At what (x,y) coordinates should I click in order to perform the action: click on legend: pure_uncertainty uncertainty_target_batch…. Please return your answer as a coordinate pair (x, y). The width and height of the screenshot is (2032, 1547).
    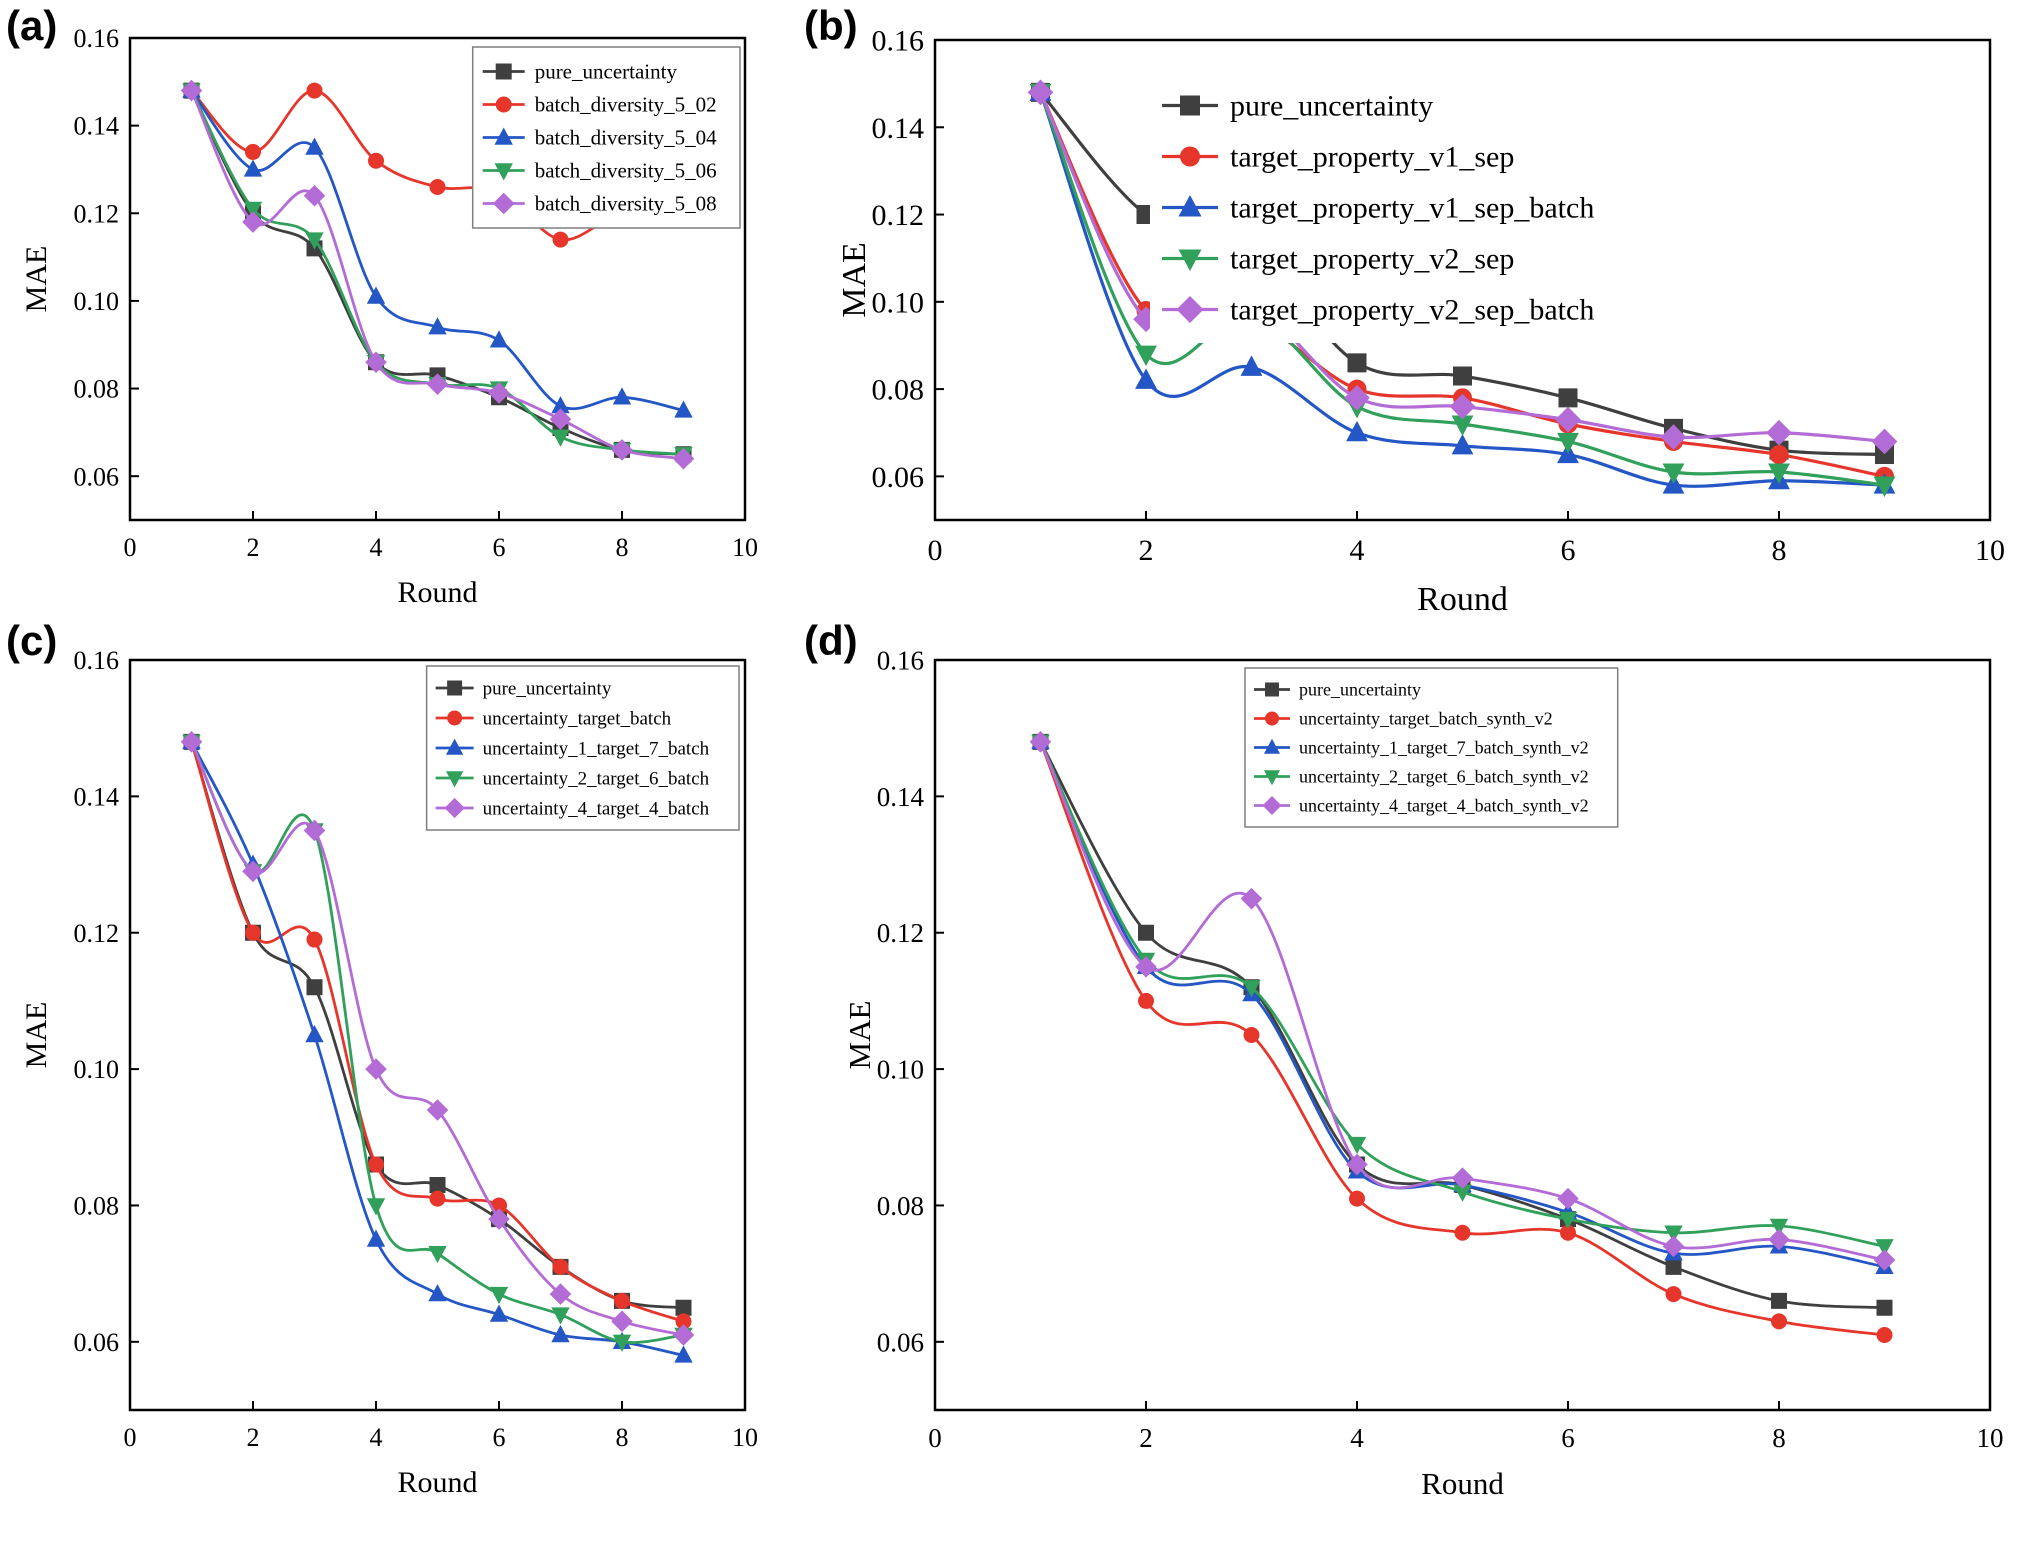
    Looking at the image, I should click on (582, 748).